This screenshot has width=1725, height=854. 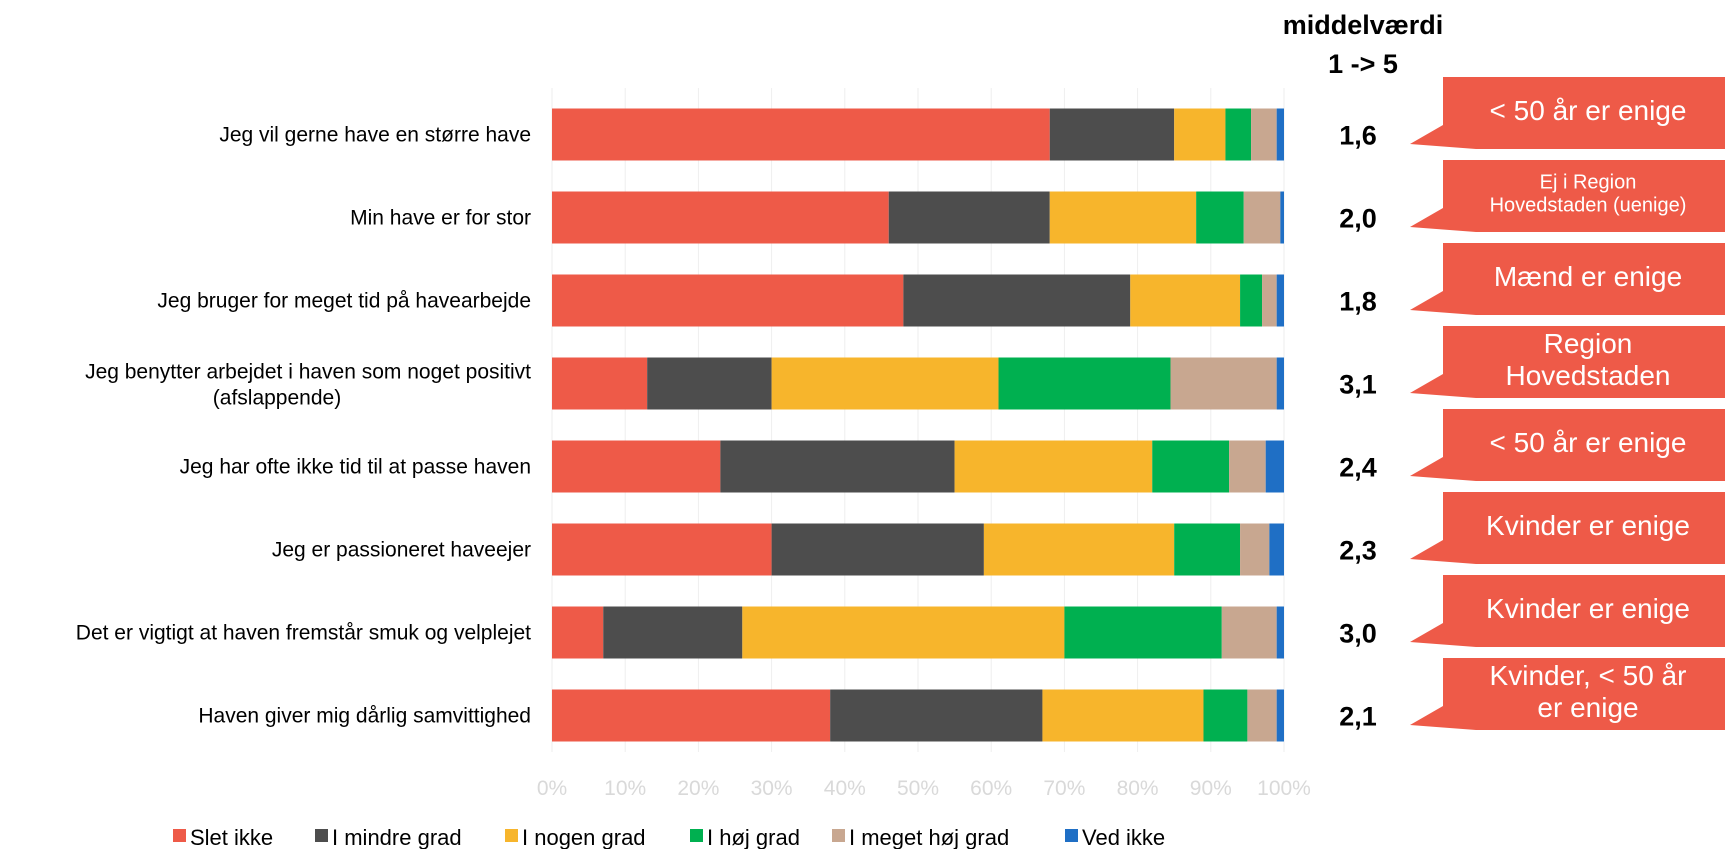 What do you see at coordinates (1363, 25) in the screenshot?
I see `mean-header-line: middelværdi` at bounding box center [1363, 25].